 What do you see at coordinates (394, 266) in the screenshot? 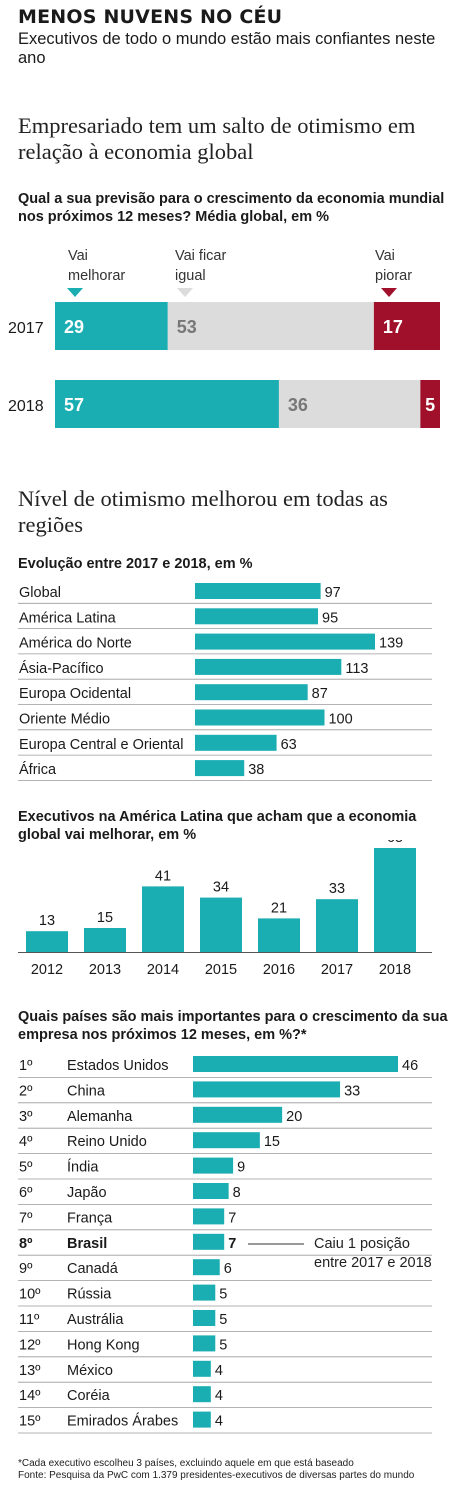
I see `legend-worse: Vai piorar` at bounding box center [394, 266].